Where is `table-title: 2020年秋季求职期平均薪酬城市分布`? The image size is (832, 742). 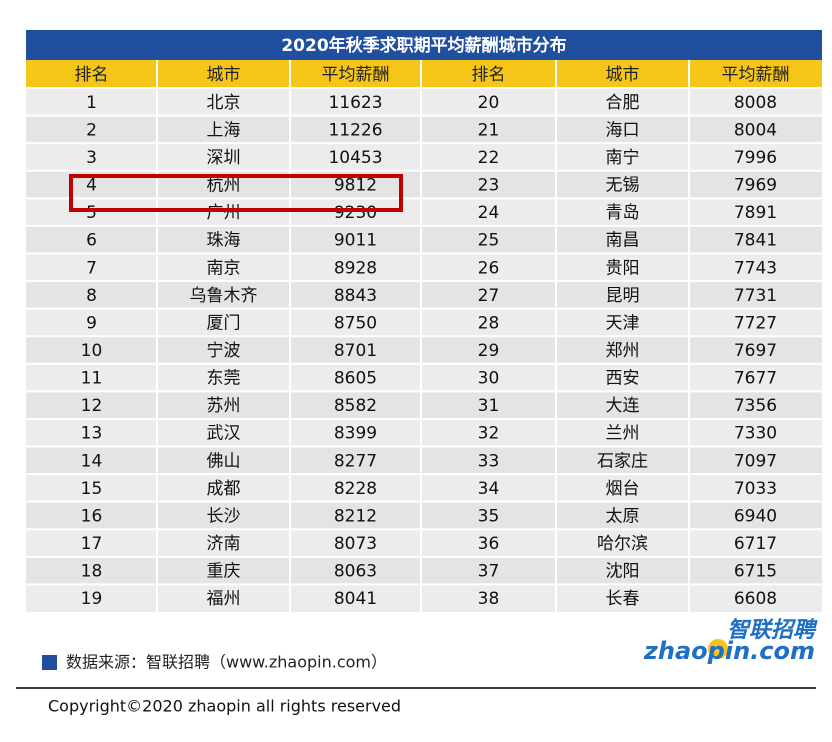
table-title: 2020年秋季求职期平均薪酬城市分布 is located at coordinates (423, 45).